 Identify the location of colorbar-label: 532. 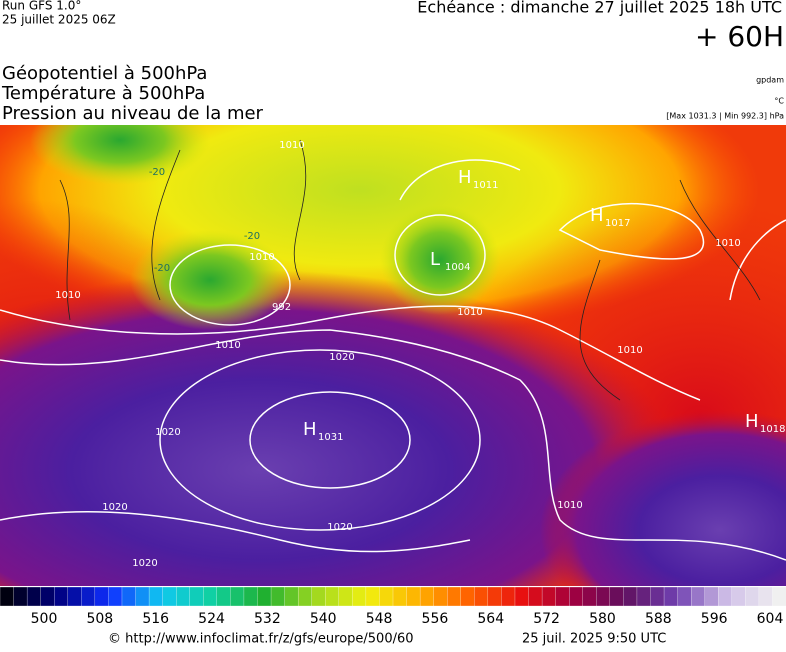
(267, 619).